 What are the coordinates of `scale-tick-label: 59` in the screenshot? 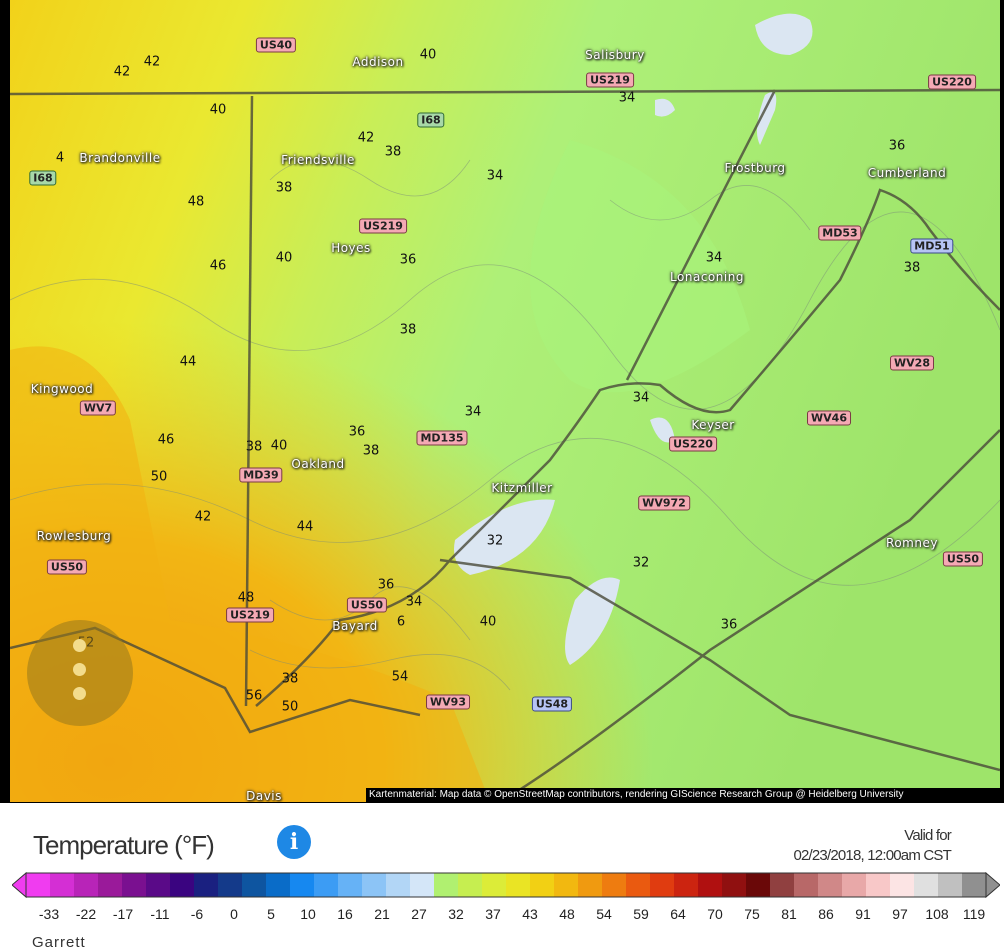 It's located at (641, 914).